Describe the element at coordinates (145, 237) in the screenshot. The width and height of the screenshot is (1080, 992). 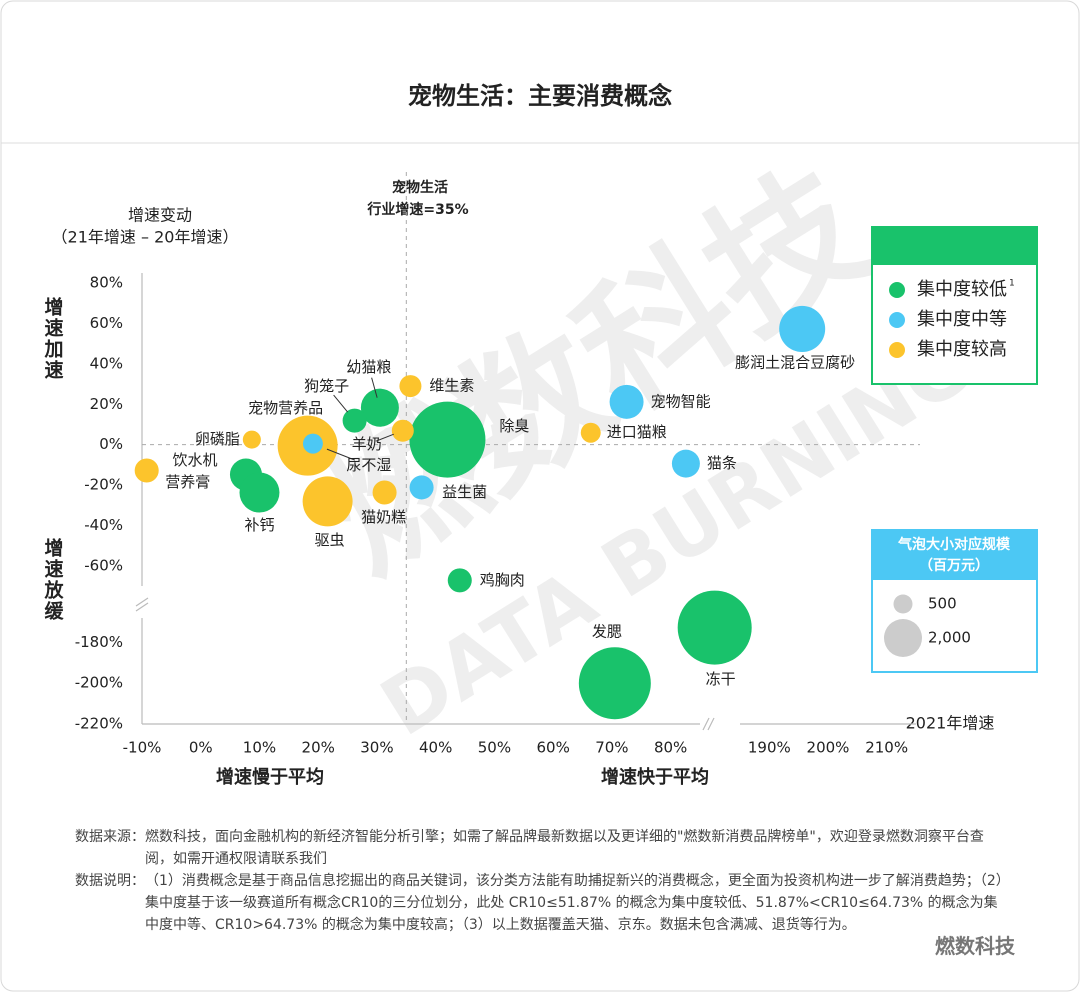
I see `y-title: （21年增速 – 20年增速）` at that location.